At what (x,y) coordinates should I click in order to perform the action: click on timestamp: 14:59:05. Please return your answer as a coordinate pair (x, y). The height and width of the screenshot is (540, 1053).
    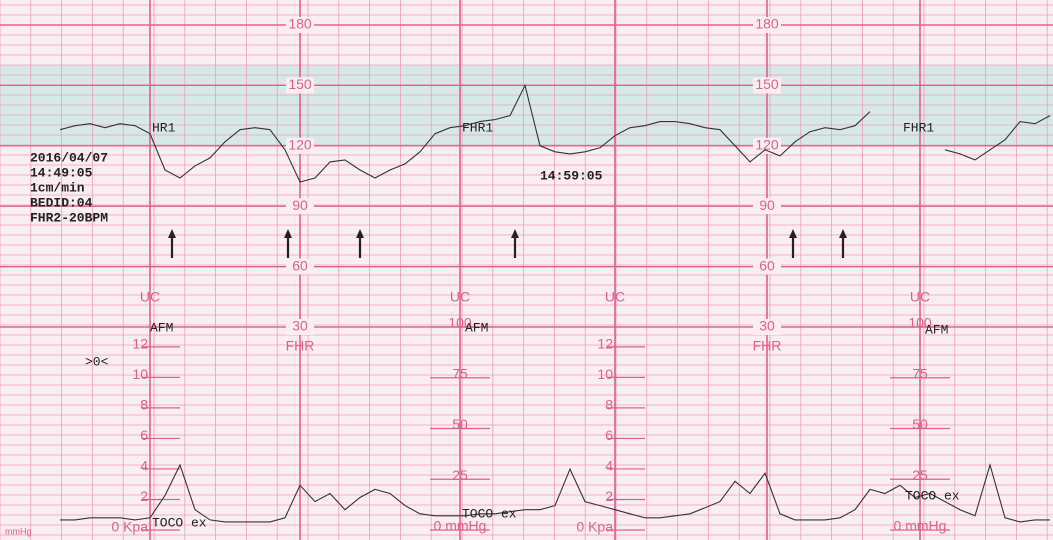
    Looking at the image, I should click on (571, 175).